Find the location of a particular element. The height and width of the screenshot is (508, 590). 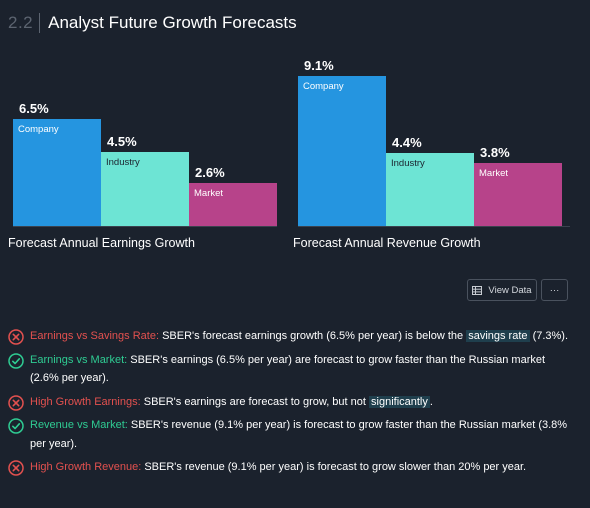

bar-value-label: 4.4% is located at coordinates (407, 142).